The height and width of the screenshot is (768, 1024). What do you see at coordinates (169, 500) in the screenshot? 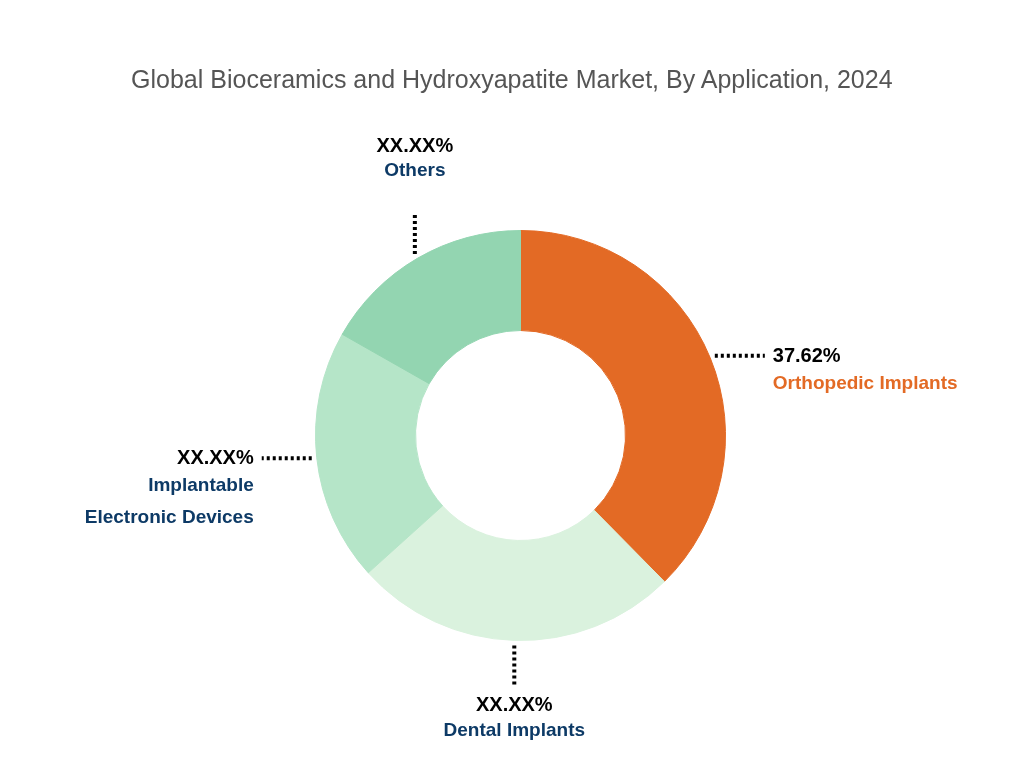
I see `slice-label: Implantable Electronic Devices` at bounding box center [169, 500].